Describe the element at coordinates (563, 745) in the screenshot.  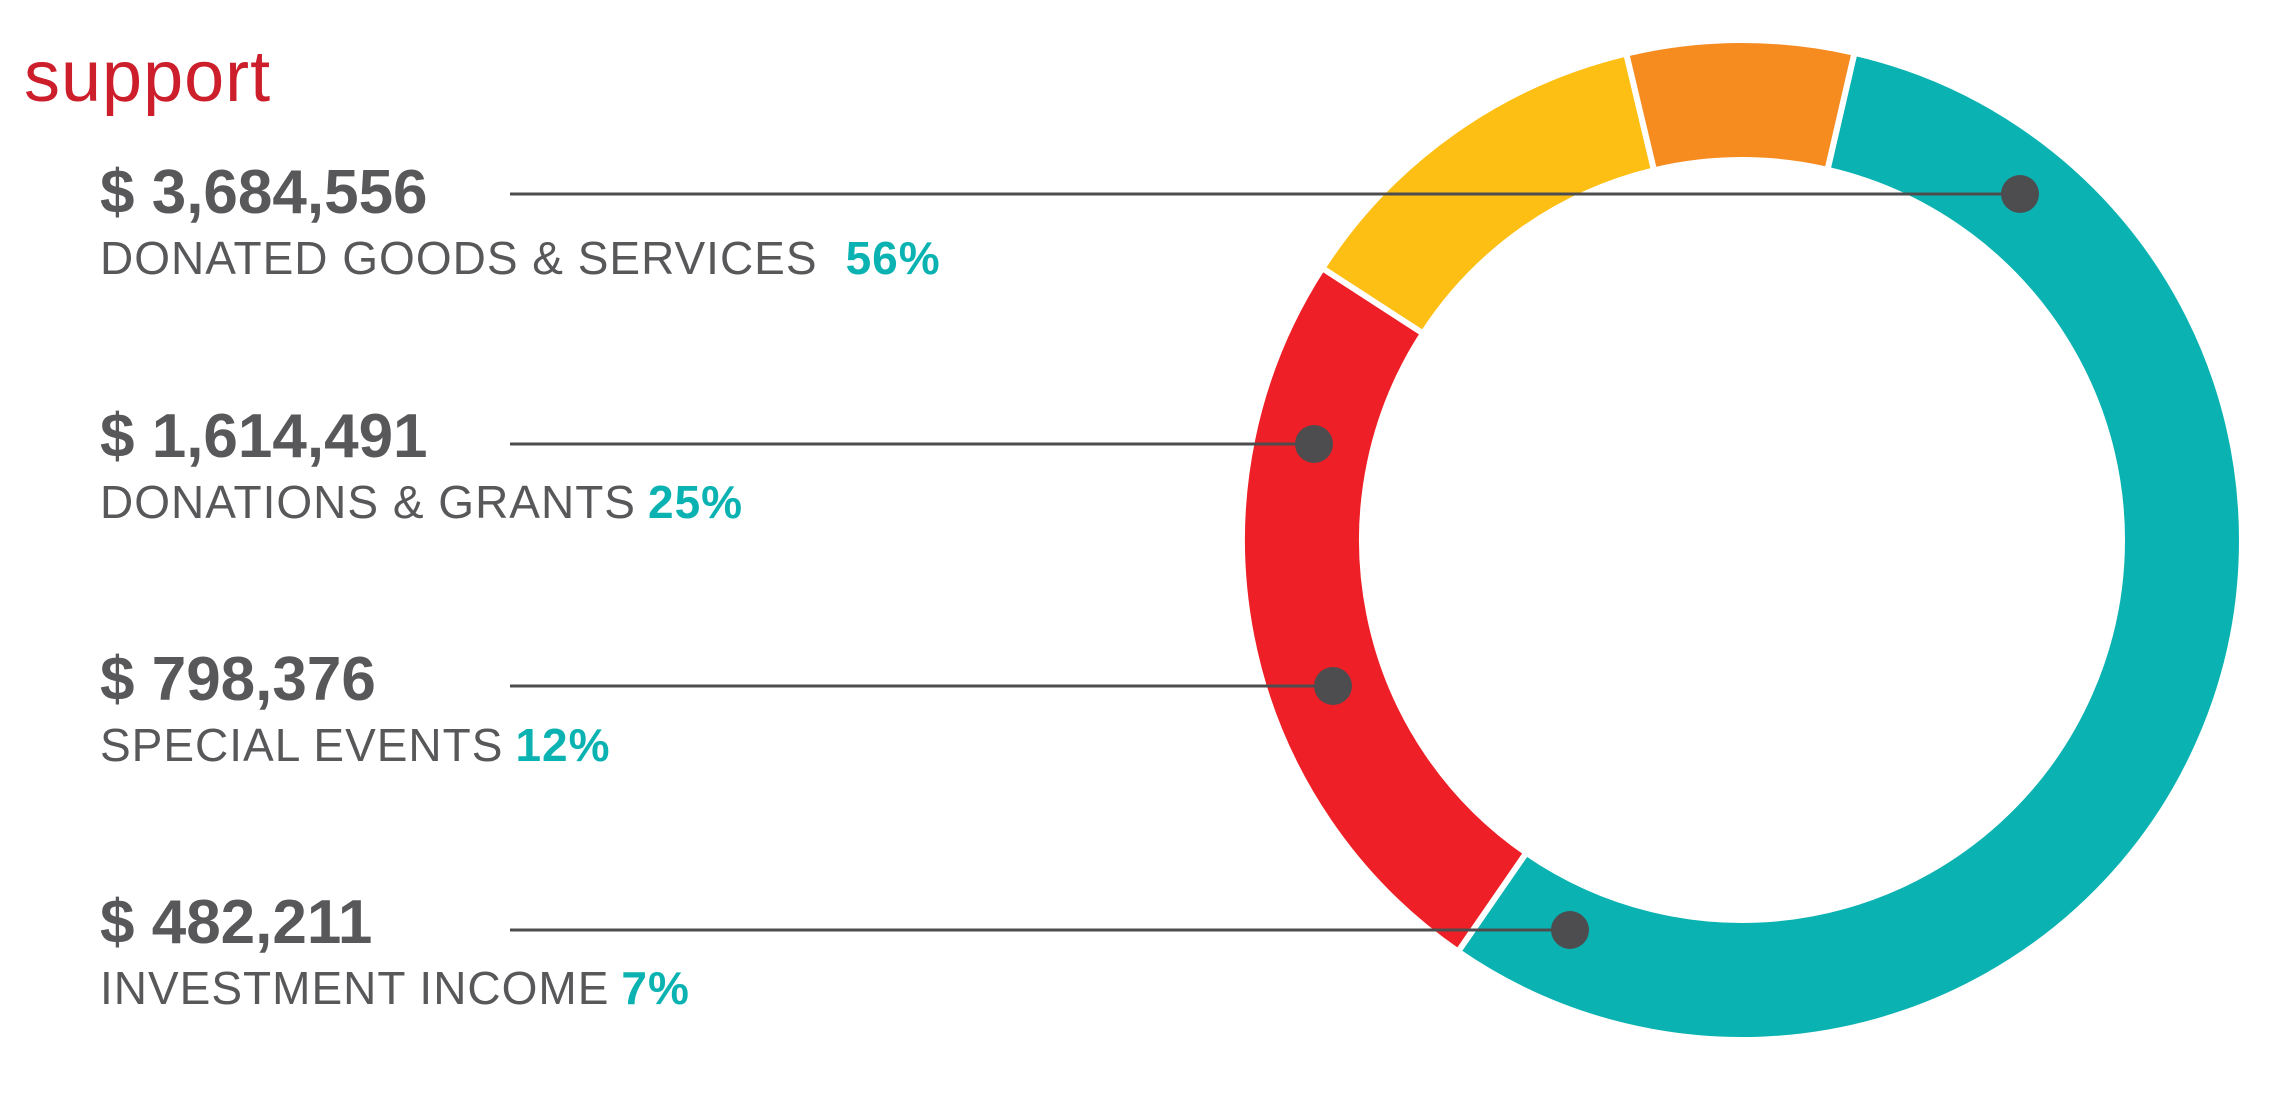
I see `percent-label: 12%` at that location.